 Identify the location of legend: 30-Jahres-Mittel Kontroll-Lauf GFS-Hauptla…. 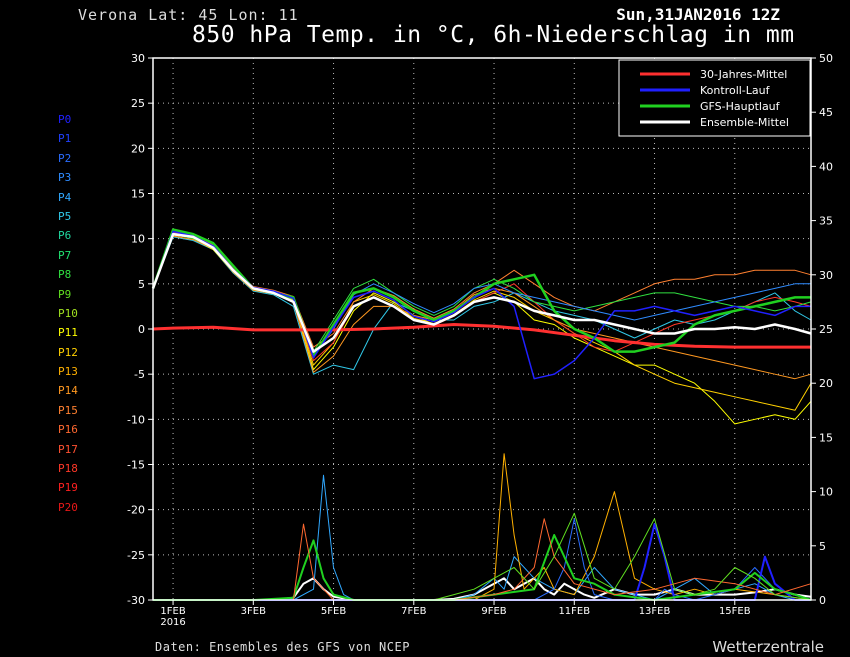
(714, 98).